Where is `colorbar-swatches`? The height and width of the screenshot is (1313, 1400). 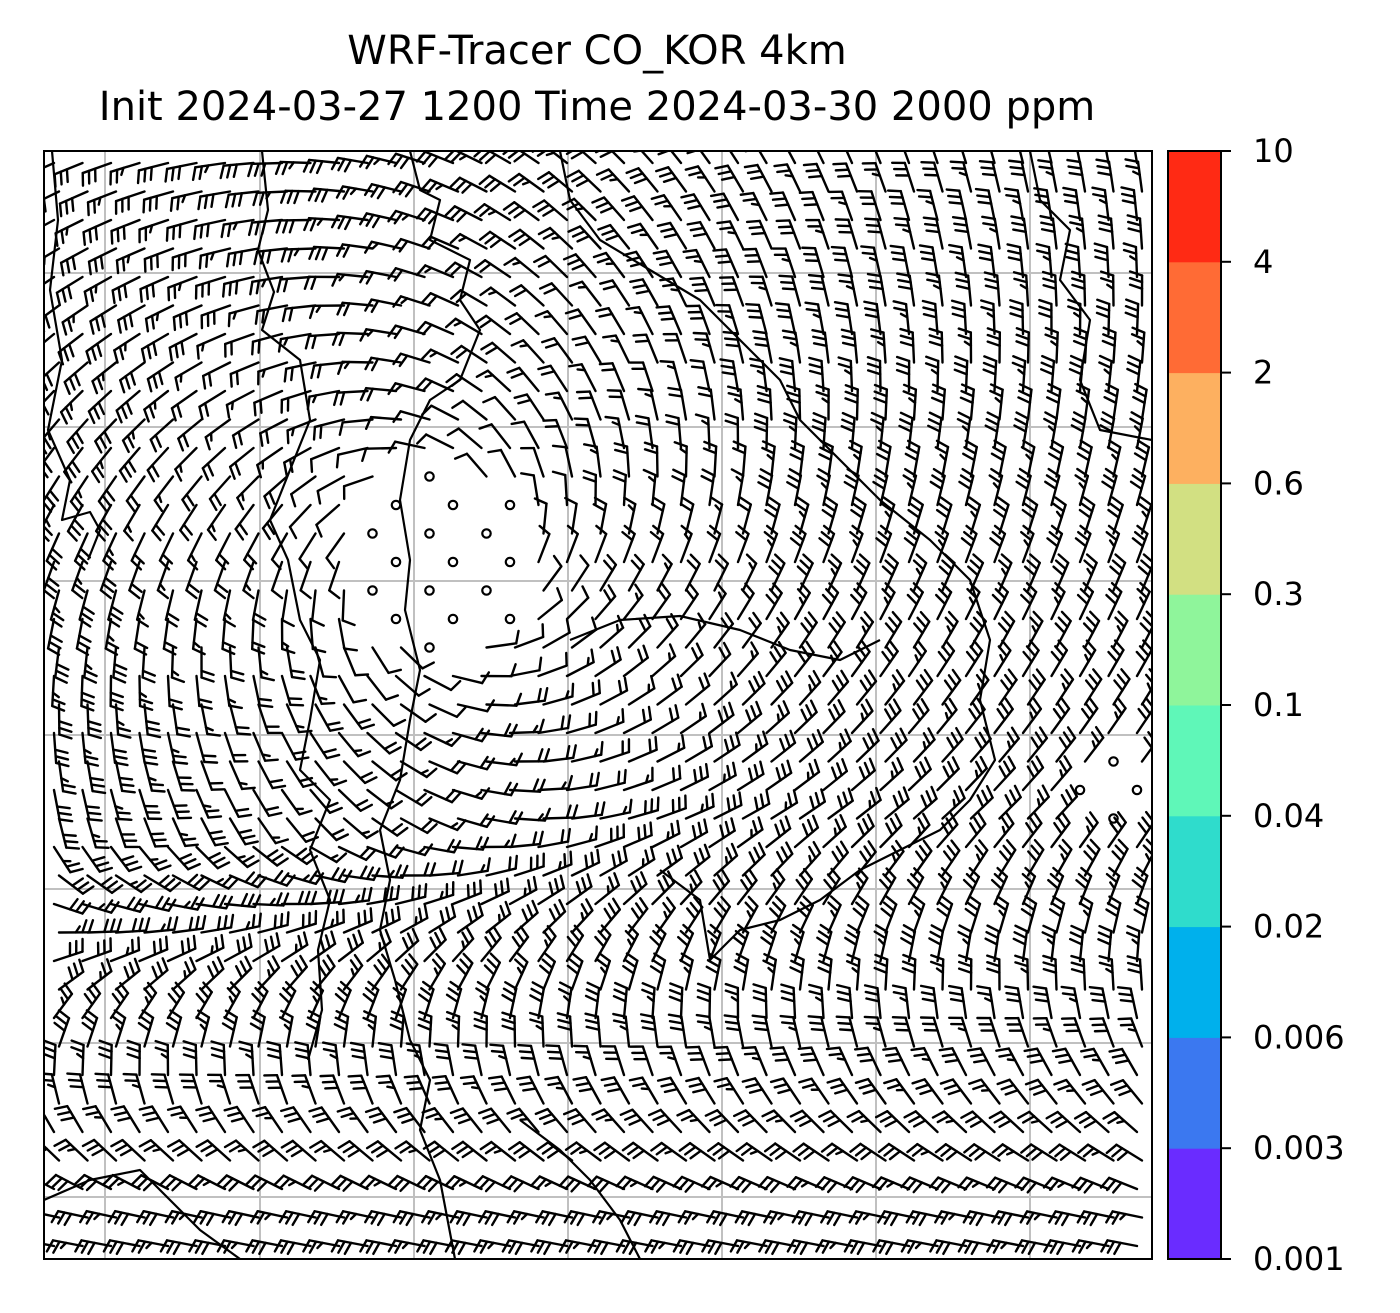
colorbar-swatches is located at coordinates (1194, 705).